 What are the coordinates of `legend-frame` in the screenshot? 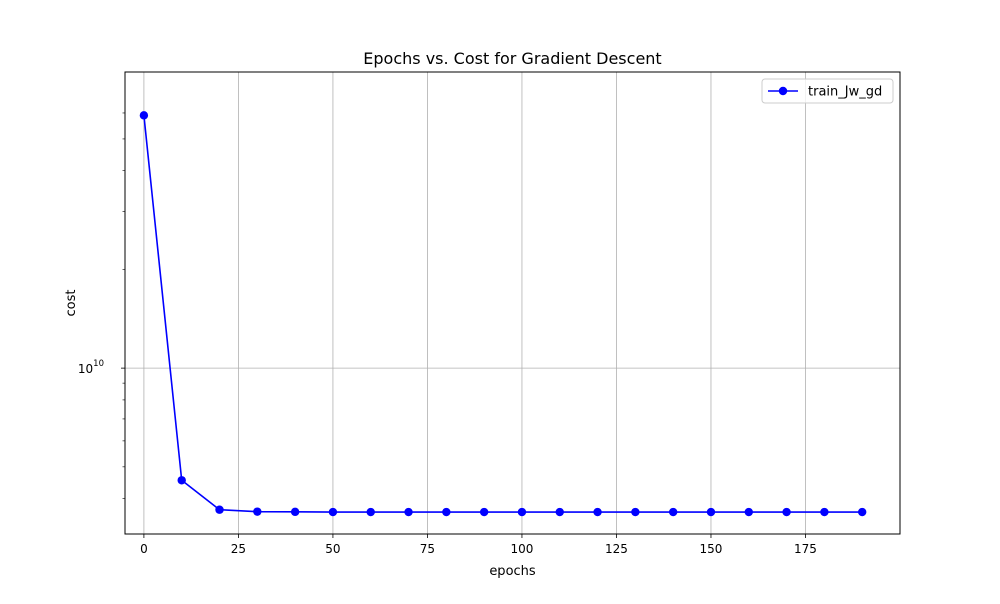 It's located at (827, 91).